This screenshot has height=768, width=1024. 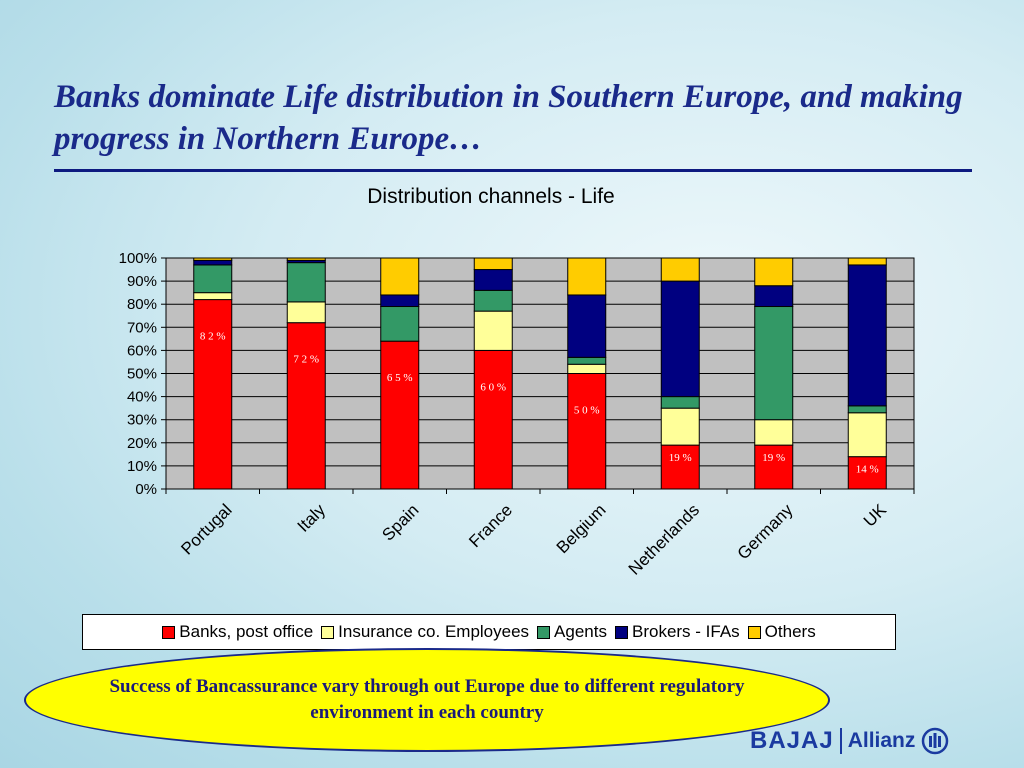 What do you see at coordinates (400, 378) in the screenshot?
I see `data-label: 6 5 %` at bounding box center [400, 378].